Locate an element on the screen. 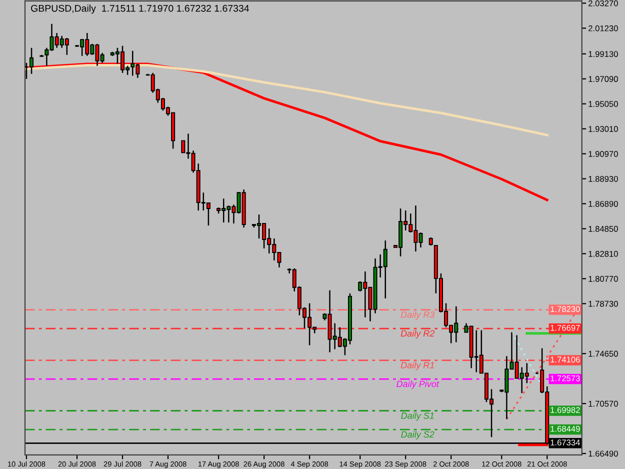 This screenshot has height=469, width=625. annotation: 1.68449 is located at coordinates (565, 429).